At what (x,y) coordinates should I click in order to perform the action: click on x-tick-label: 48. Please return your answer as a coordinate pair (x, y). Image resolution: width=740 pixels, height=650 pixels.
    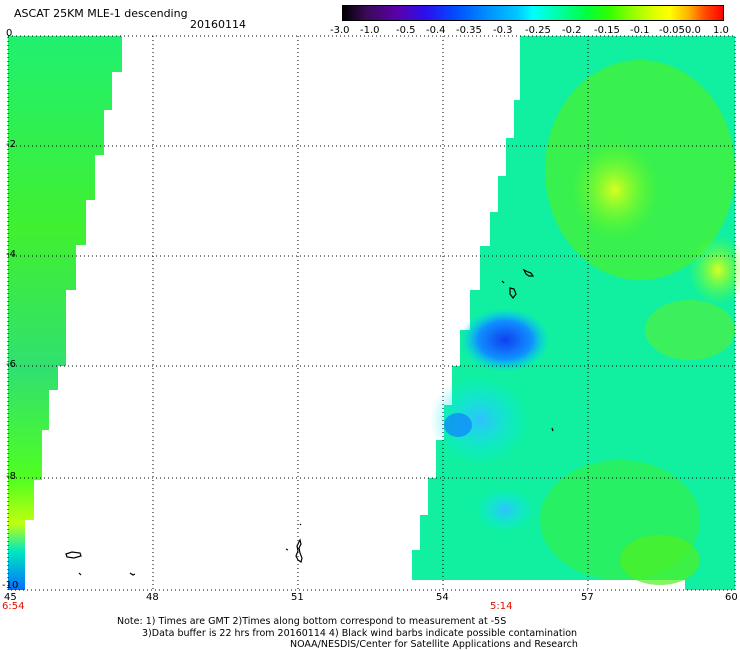
    Looking at the image, I should click on (152, 597).